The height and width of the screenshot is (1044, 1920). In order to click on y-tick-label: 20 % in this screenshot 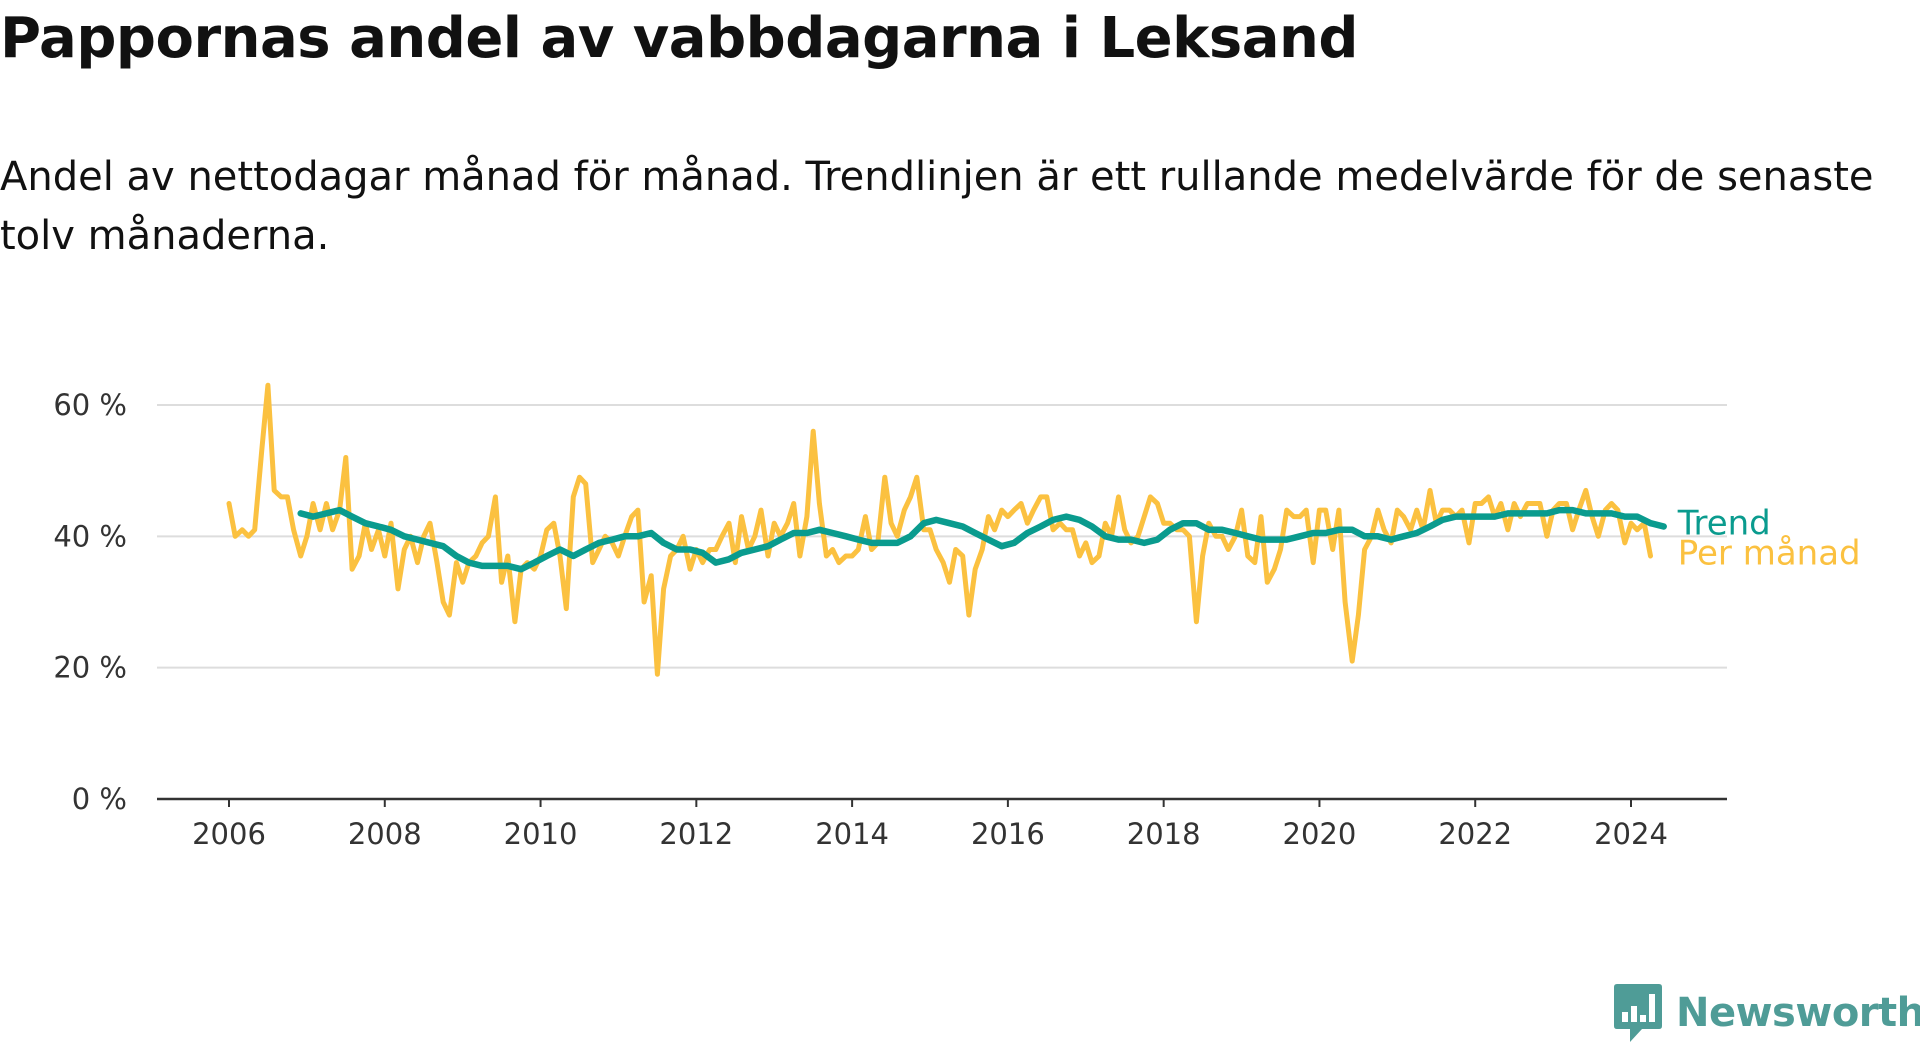, I will do `click(90, 668)`.